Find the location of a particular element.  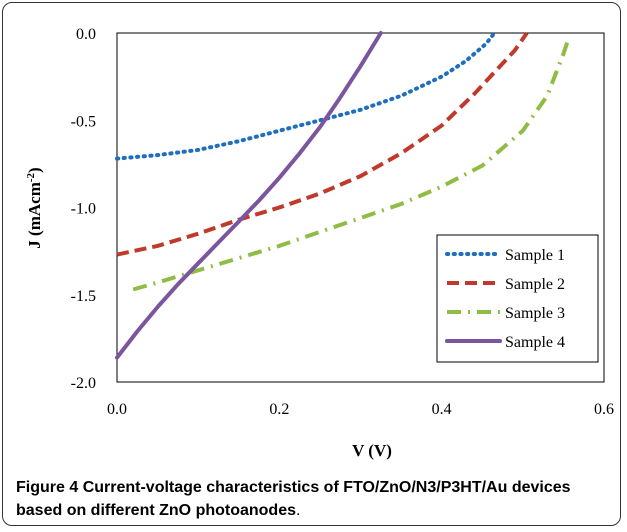

x-axis-title: V (V) is located at coordinates (372, 450).